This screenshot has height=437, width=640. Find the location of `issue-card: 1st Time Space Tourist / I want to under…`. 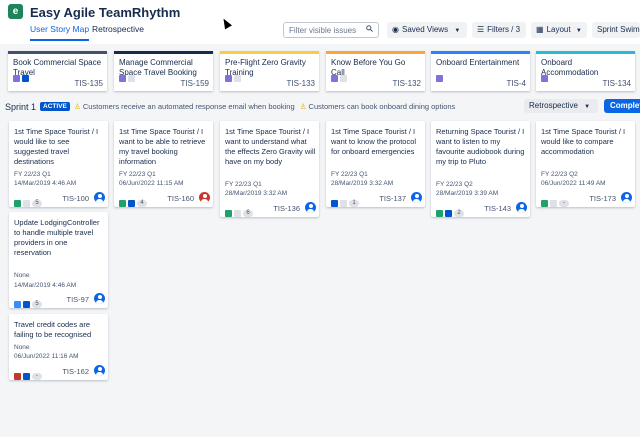

issue-card: 1st Time Space Tourist / I want to under… is located at coordinates (269, 169).